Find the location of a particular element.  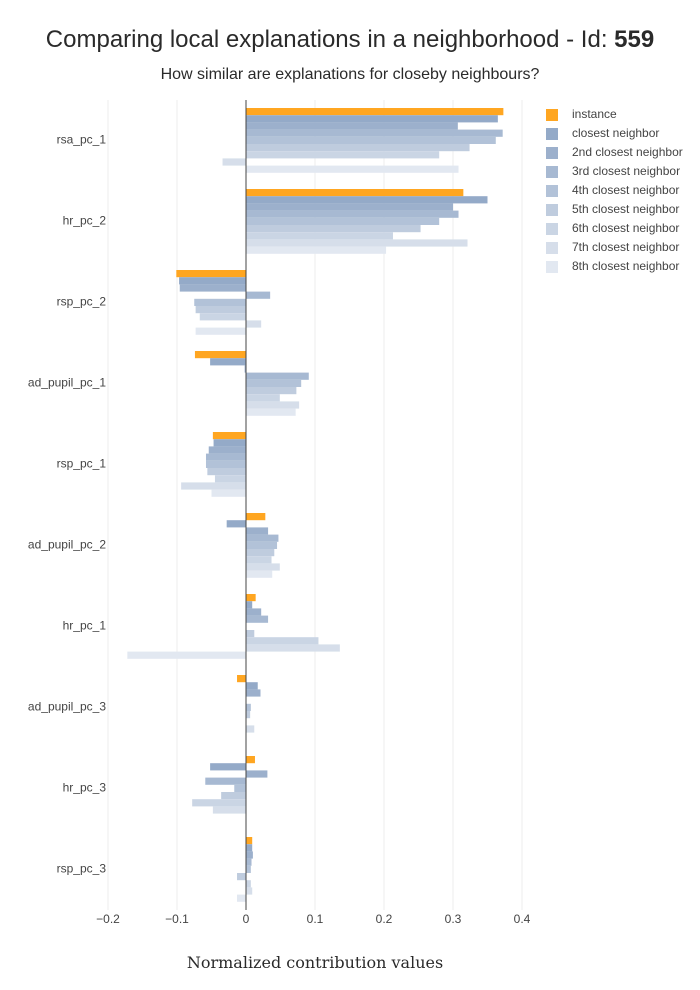

legend-label: 8th closest neighbor is located at coordinates (625, 266).